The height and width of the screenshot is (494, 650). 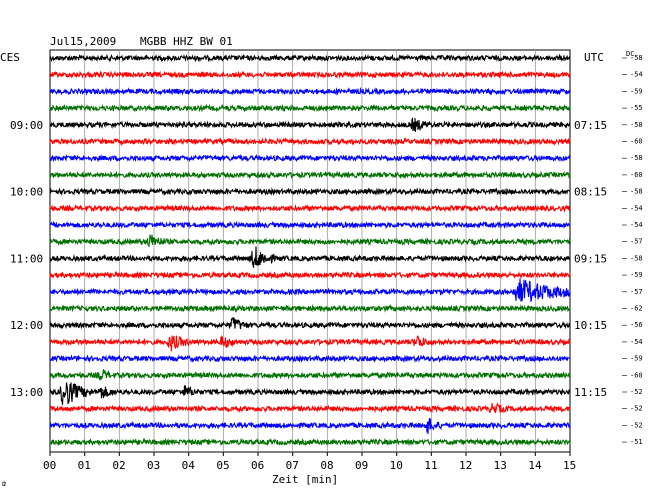 I want to click on date-label: Jul15,2009, so click(x=83, y=41).